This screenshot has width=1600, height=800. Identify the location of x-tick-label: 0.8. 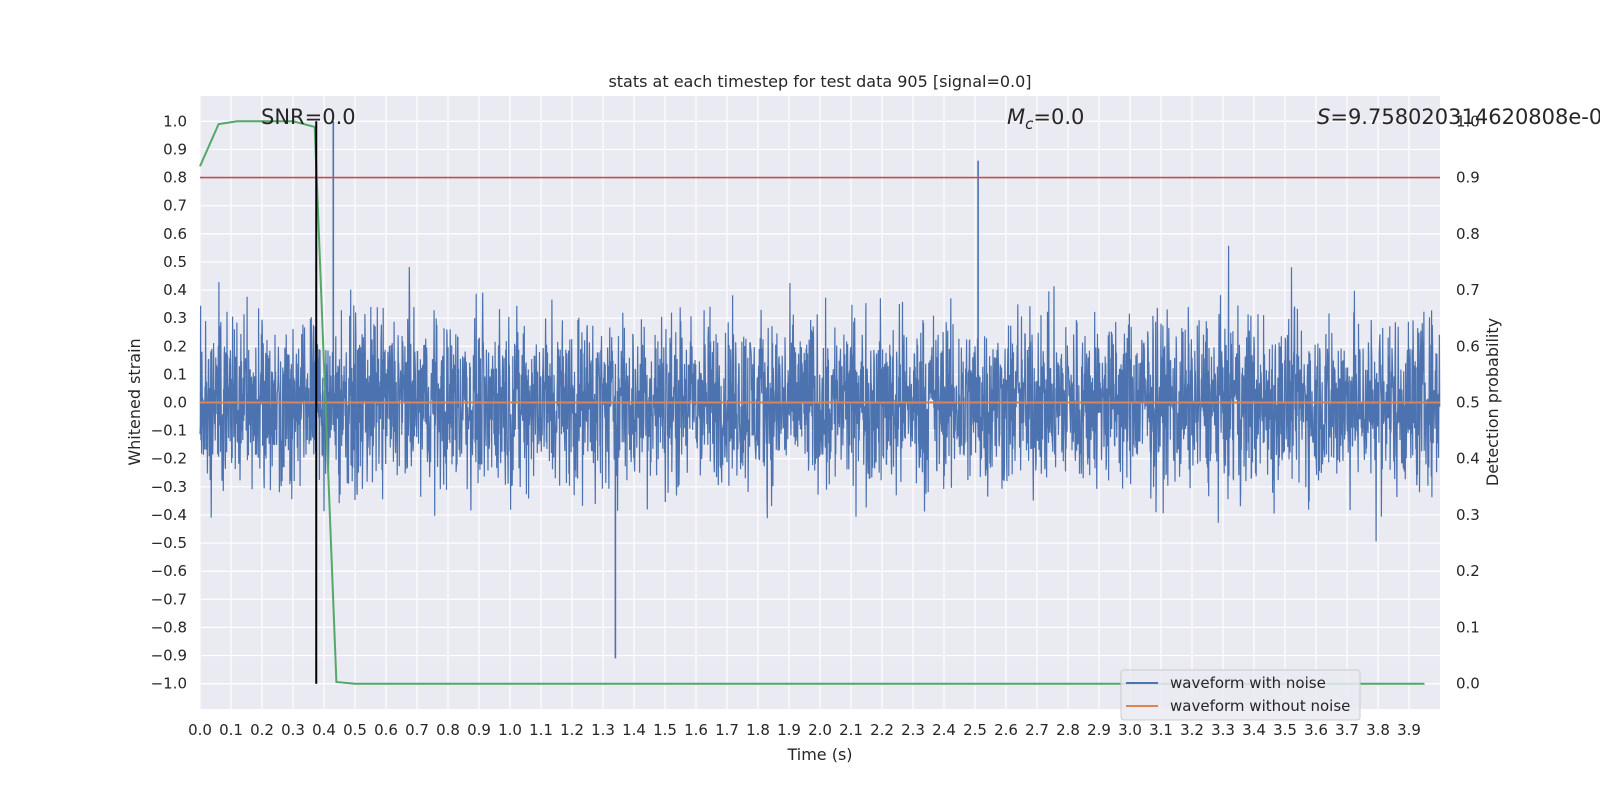
(448, 730).